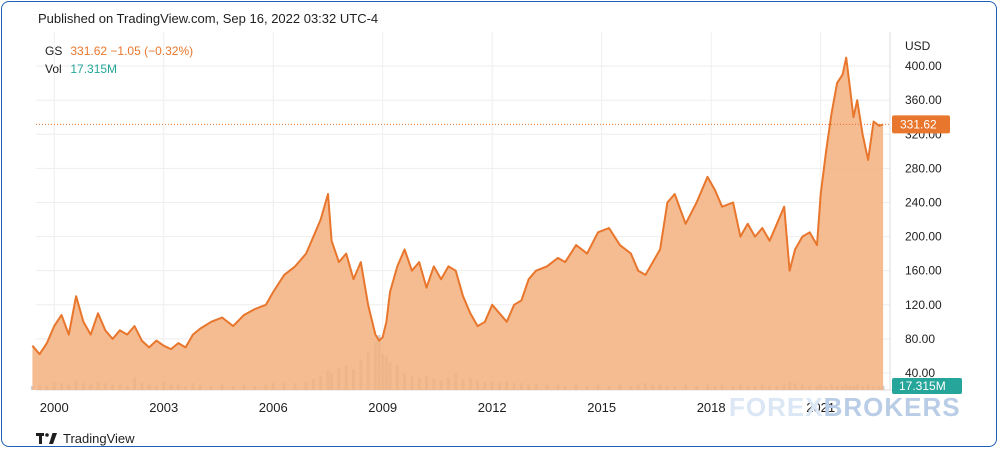 The height and width of the screenshot is (450, 1000). What do you see at coordinates (711, 407) in the screenshot?
I see `x-tick-label: 2018` at bounding box center [711, 407].